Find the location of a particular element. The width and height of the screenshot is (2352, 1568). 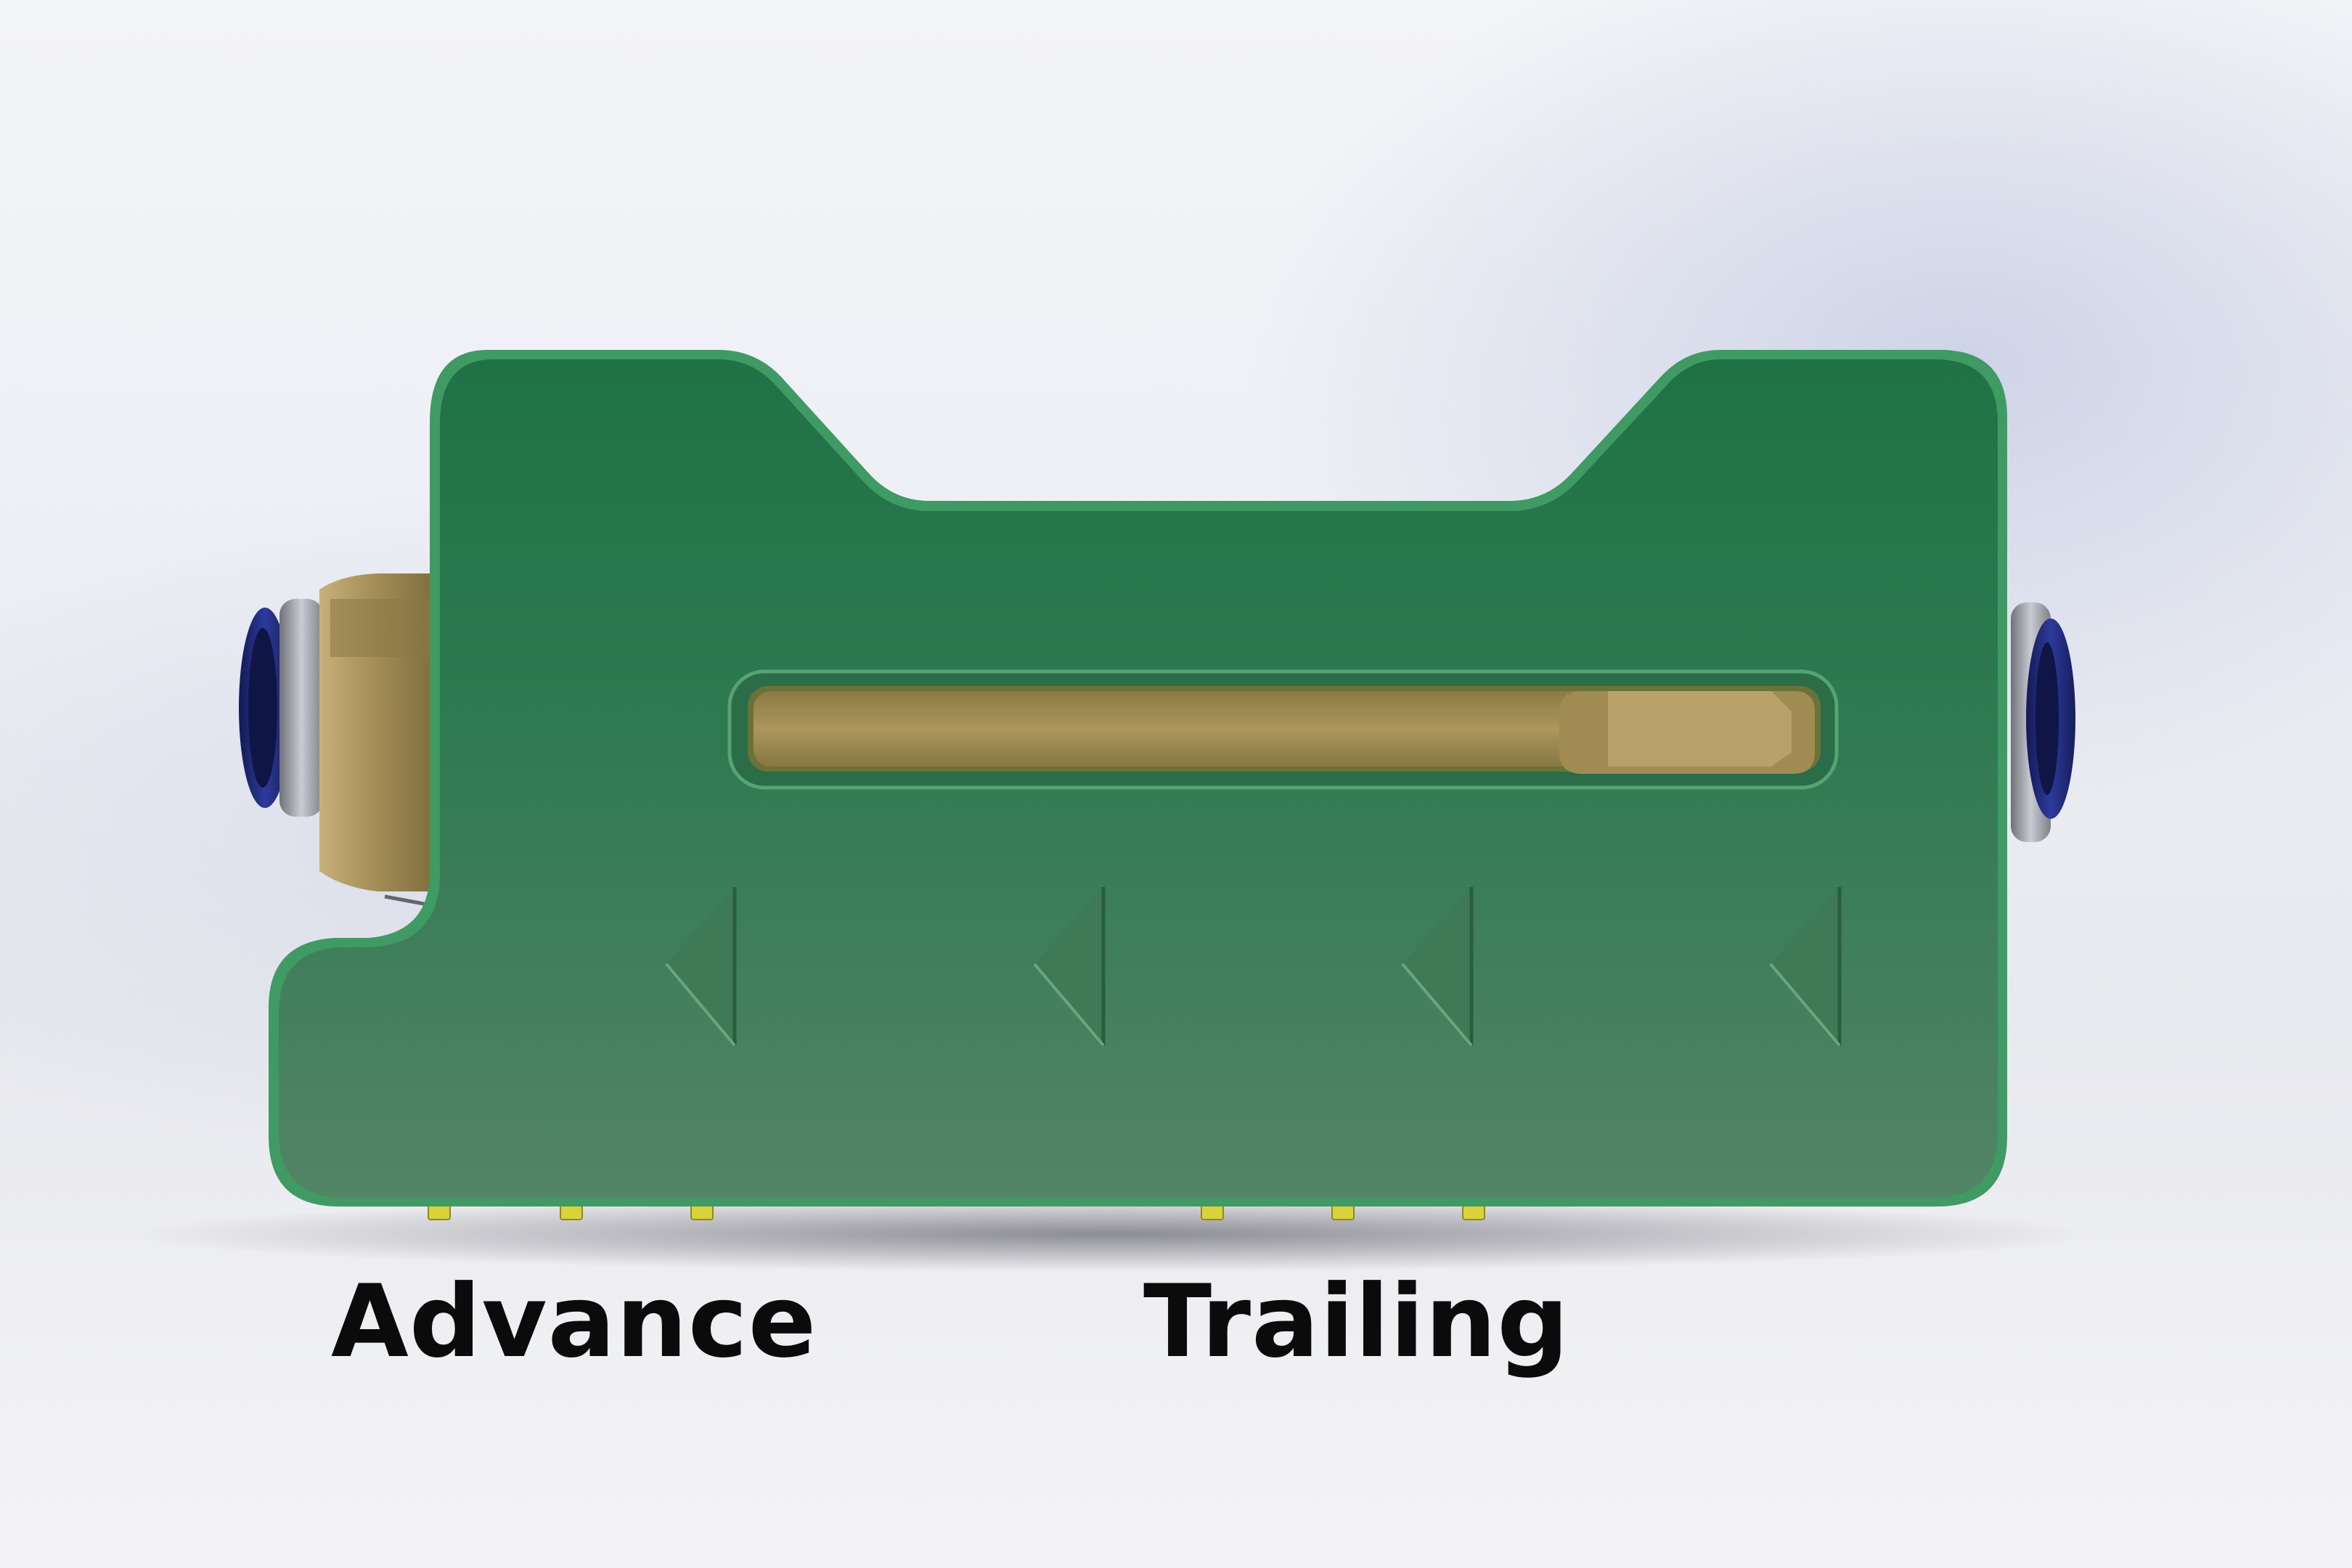

slider-slot is located at coordinates (1283, 730).